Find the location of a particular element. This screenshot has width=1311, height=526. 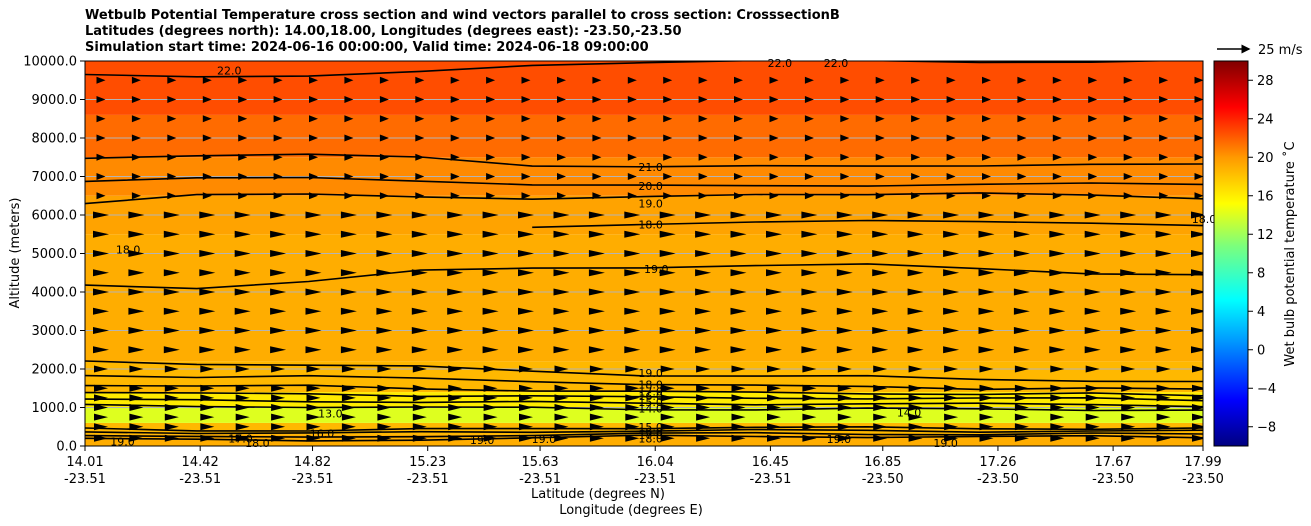

colorbar-tick-label: 16 is located at coordinates (1265, 196).